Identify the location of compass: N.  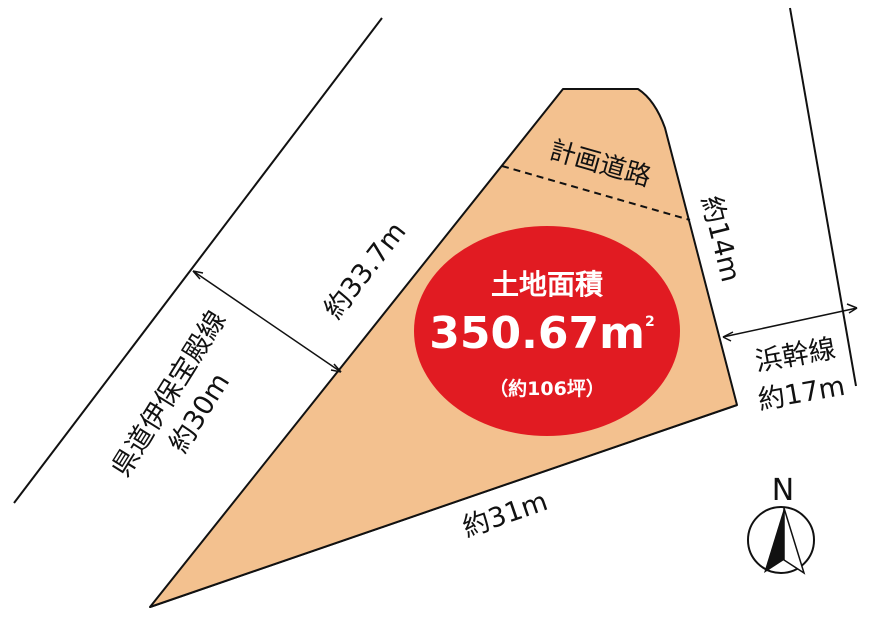
(781, 524).